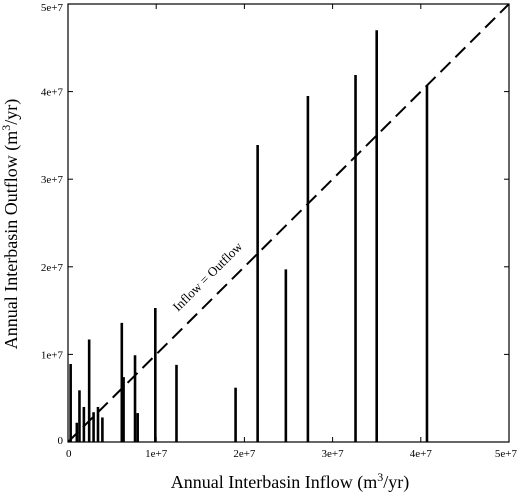 The height and width of the screenshot is (495, 520). I want to click on y-axis-title: Annual Interbasin Outflow (m3/yr), so click(11, 224).